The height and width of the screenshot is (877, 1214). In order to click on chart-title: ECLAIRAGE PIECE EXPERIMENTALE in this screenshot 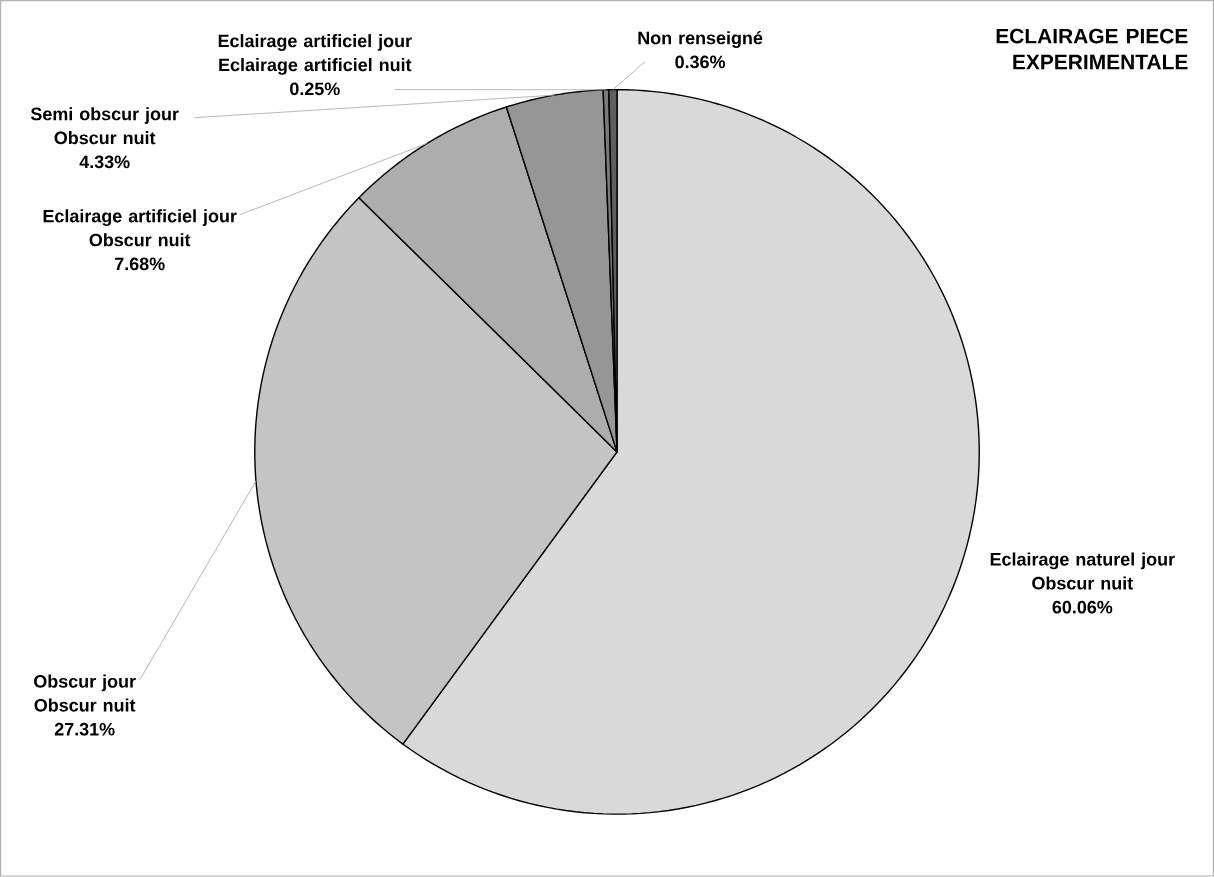, I will do `click(1092, 49)`.